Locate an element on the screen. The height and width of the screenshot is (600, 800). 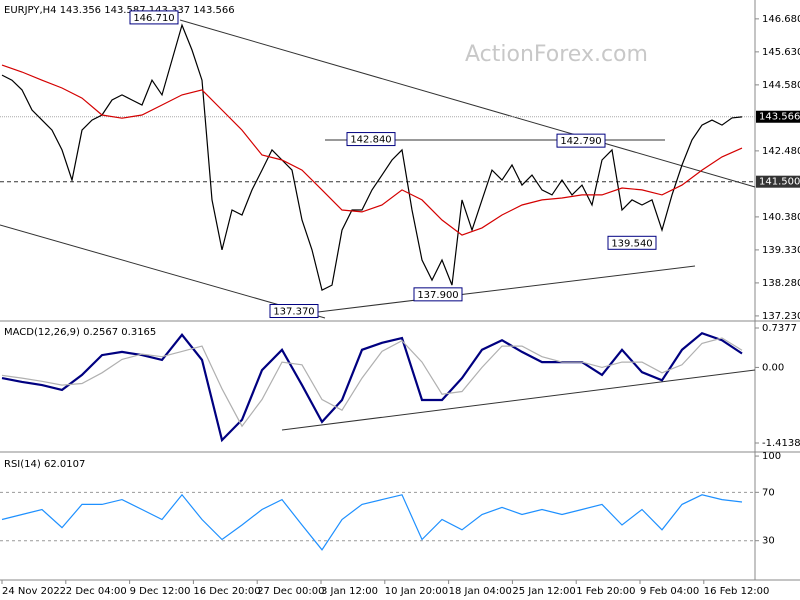
x-tick-label: 16 Dec 20:00 is located at coordinates (226, 591).